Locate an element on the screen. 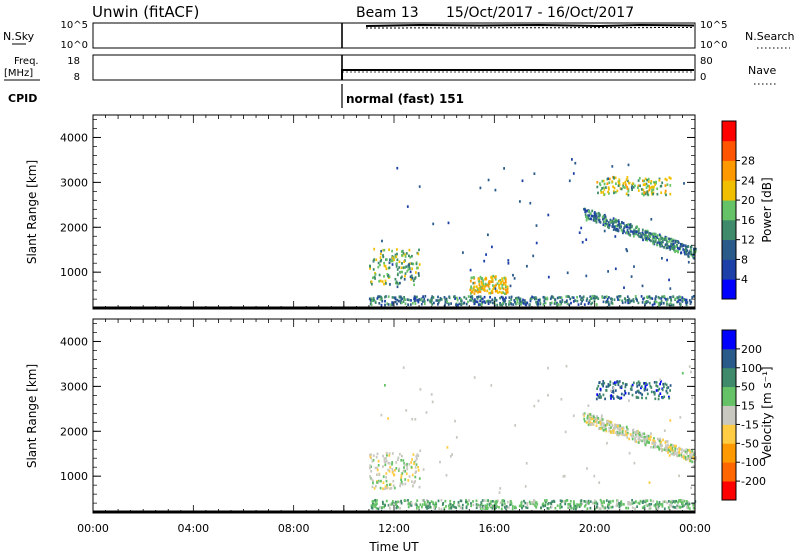 The height and width of the screenshot is (554, 800). y-tick-label: 1000 is located at coordinates (74, 272).